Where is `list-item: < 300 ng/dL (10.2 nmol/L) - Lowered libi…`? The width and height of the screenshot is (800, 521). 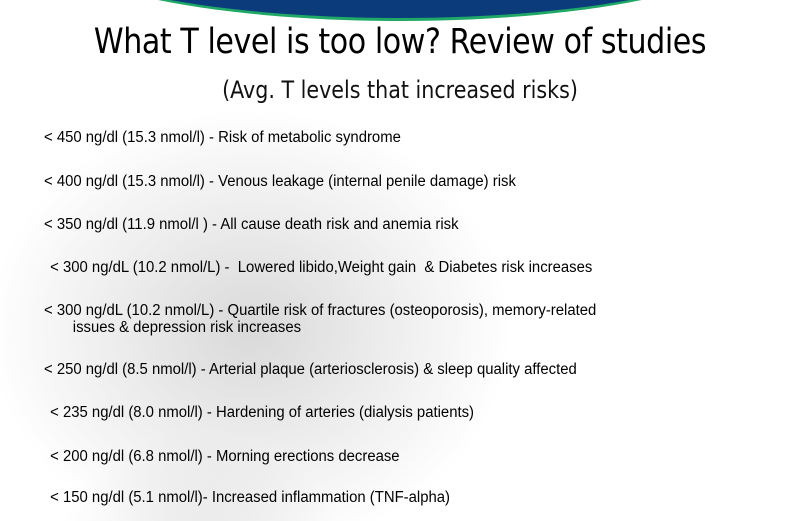 list-item: < 300 ng/dL (10.2 nmol/L) - Lowered libi… is located at coordinates (319, 268).